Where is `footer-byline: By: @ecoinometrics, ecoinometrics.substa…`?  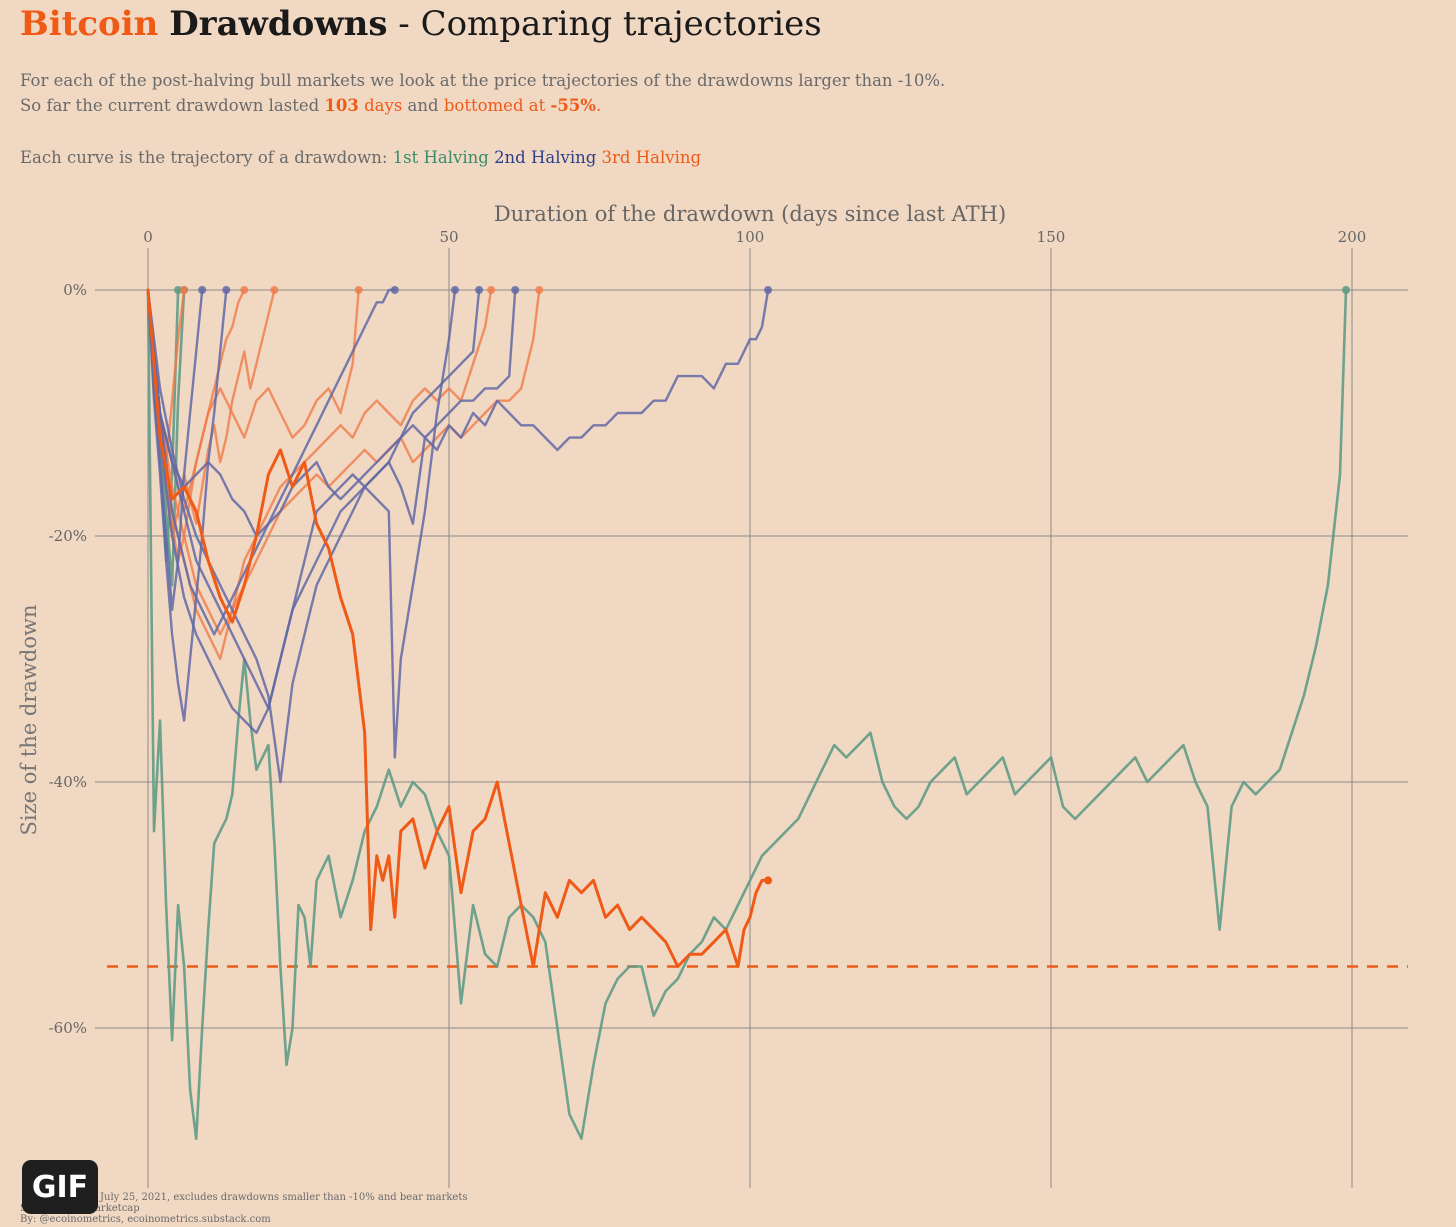
footer-byline: By: @ecoinometrics, ecoinometrics.substa… is located at coordinates (145, 1219).